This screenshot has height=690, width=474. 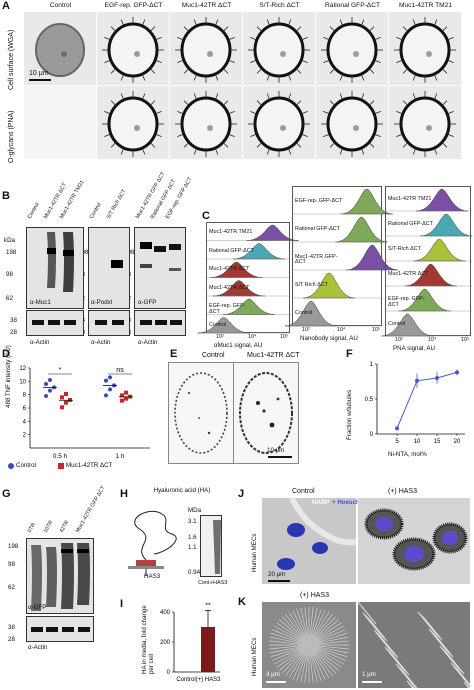 What do you see at coordinates (192, 521) in the screenshot?
I see `panel-h-mw-0: 3.1` at bounding box center [192, 521].